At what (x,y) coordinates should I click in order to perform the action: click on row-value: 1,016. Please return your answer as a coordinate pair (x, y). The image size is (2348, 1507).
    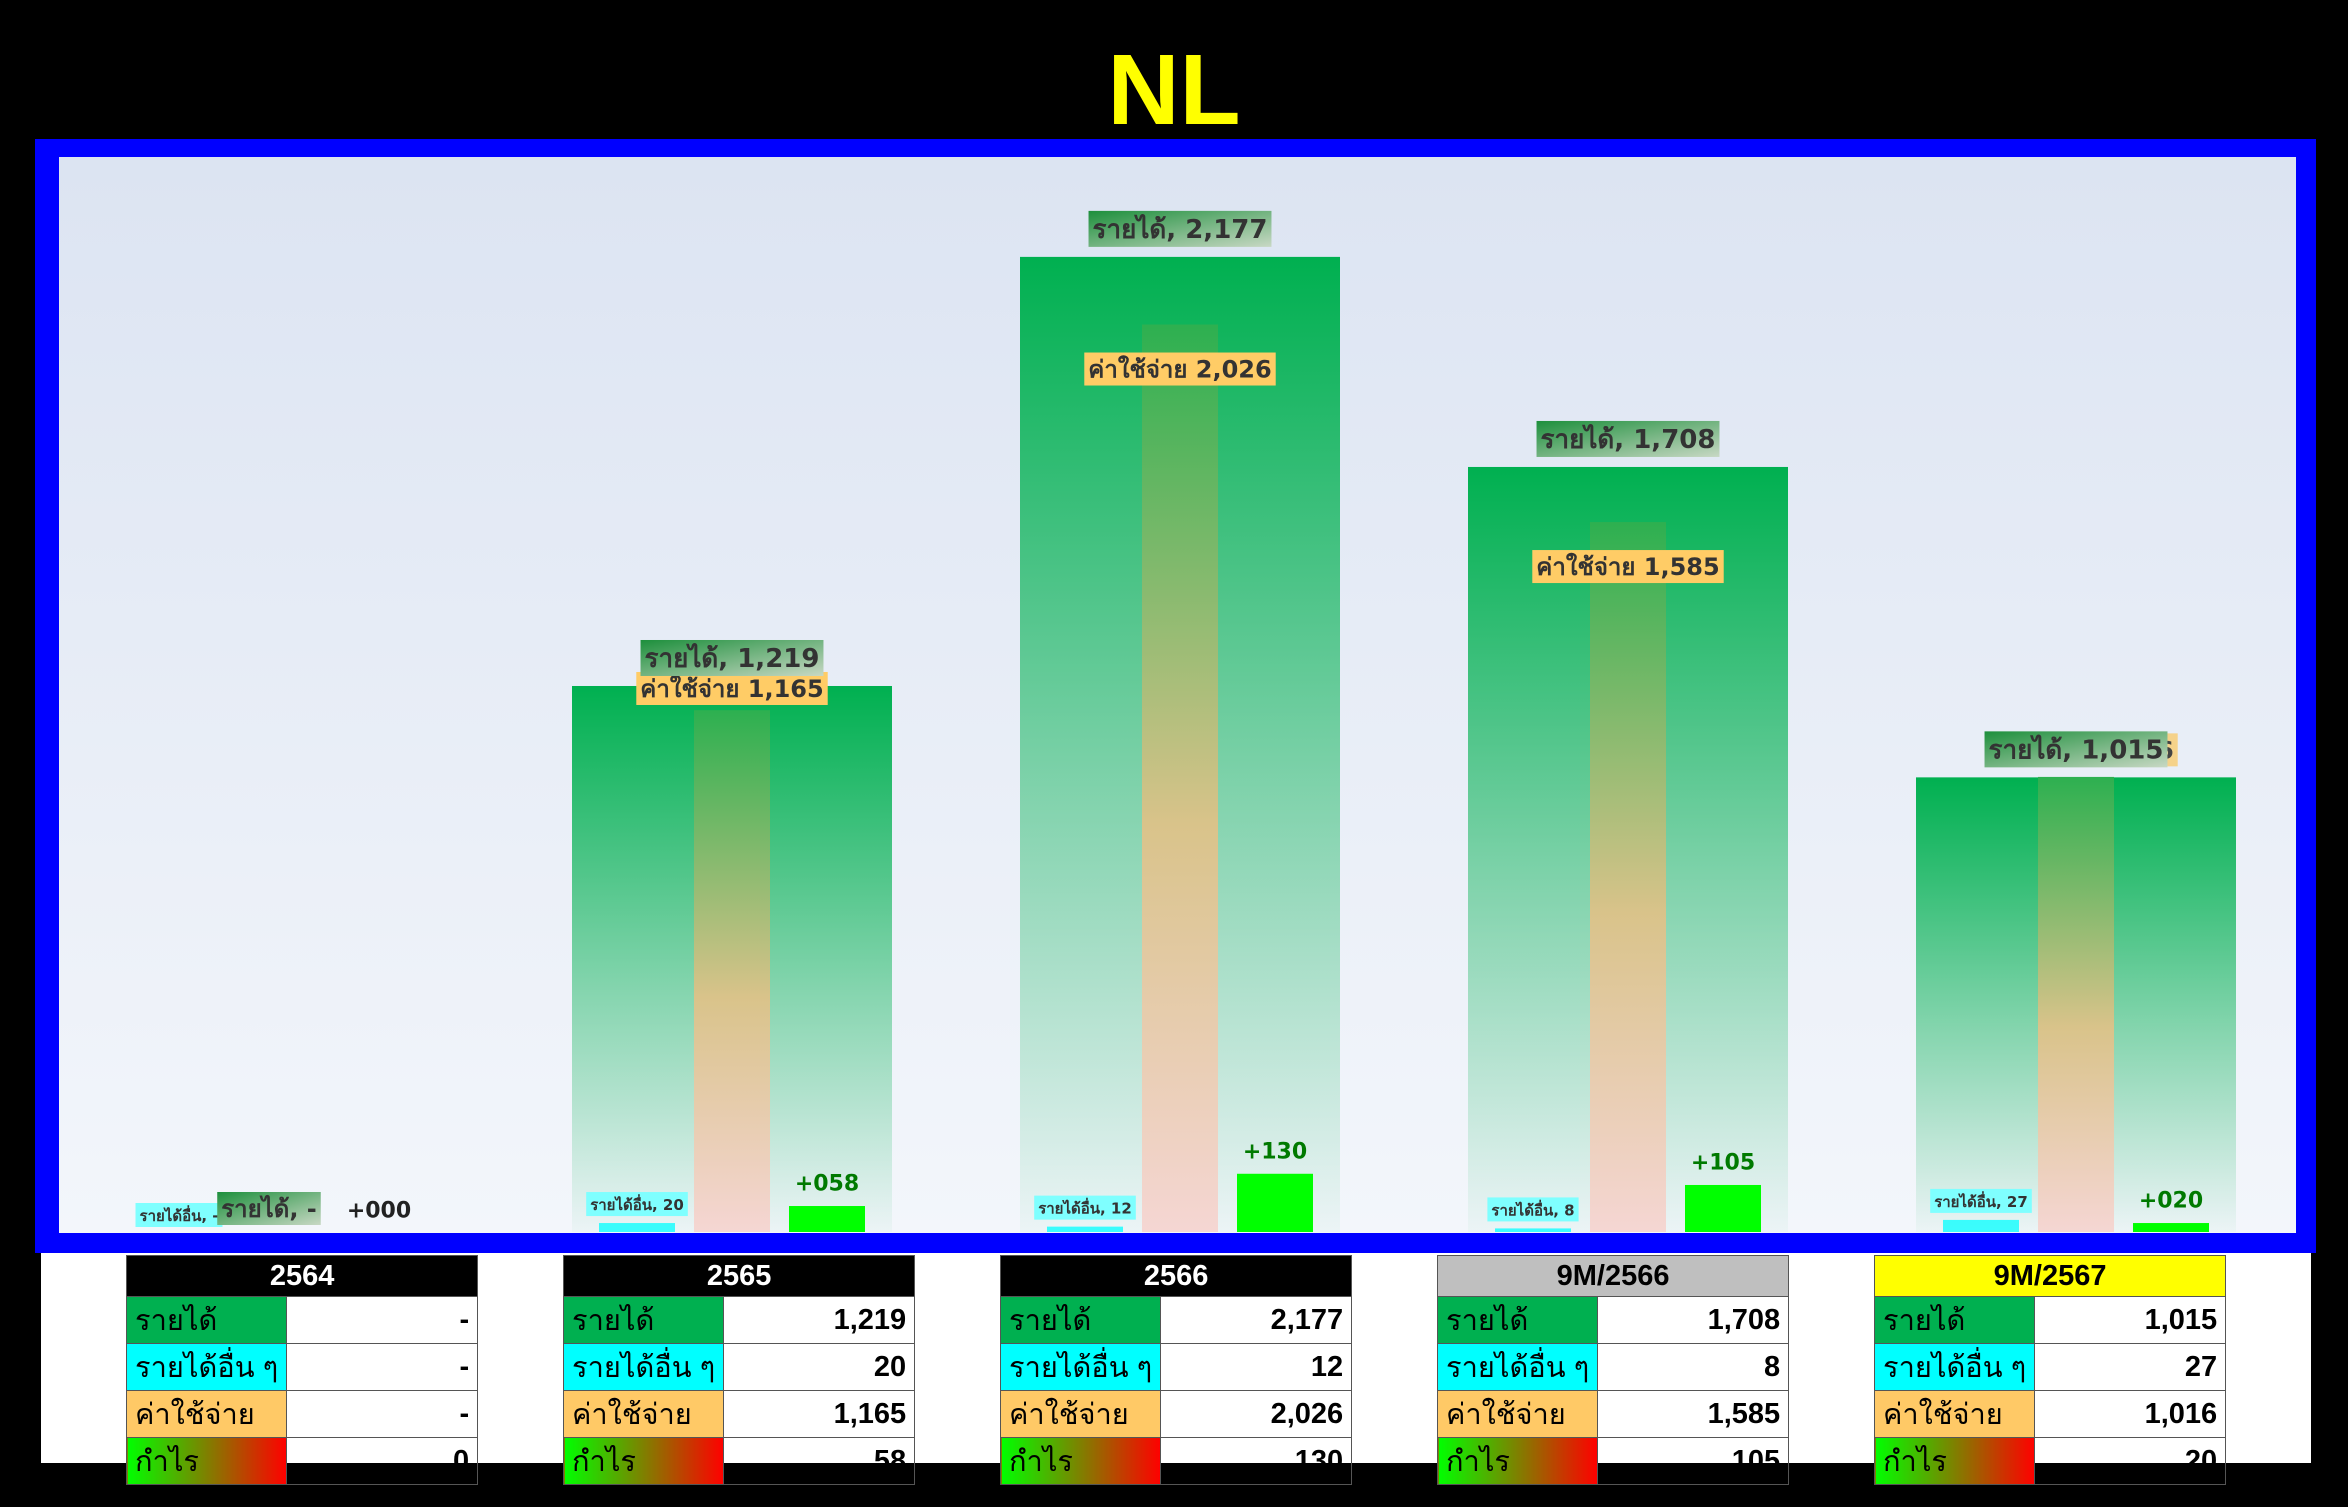
    Looking at the image, I should click on (2130, 1414).